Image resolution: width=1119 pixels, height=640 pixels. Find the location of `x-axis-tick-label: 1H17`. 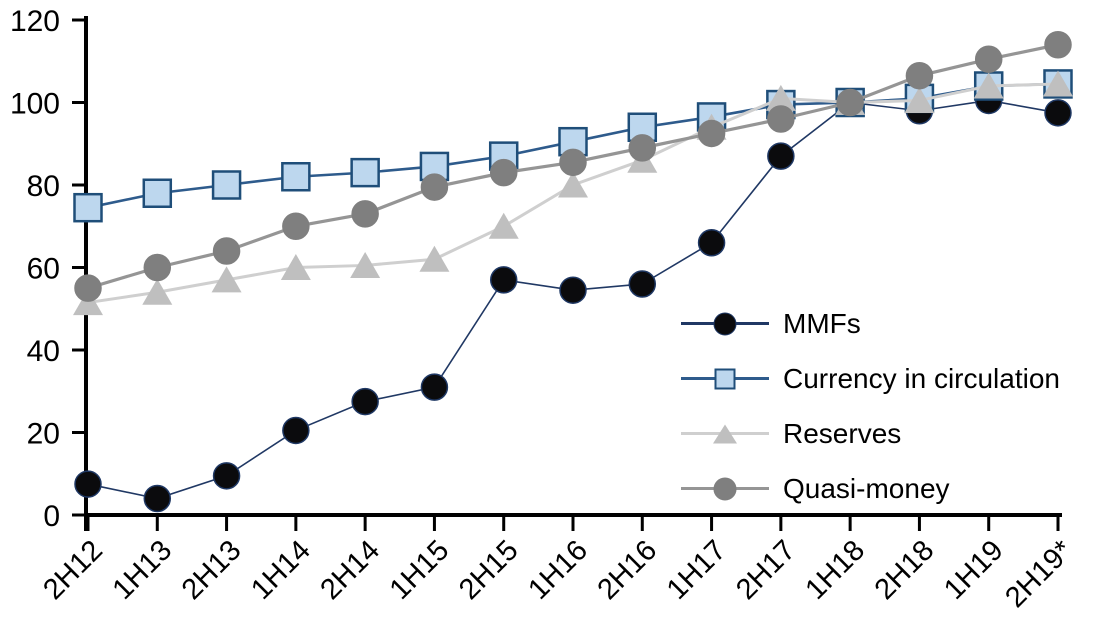

x-axis-tick-label: 1H17 is located at coordinates (697, 570).